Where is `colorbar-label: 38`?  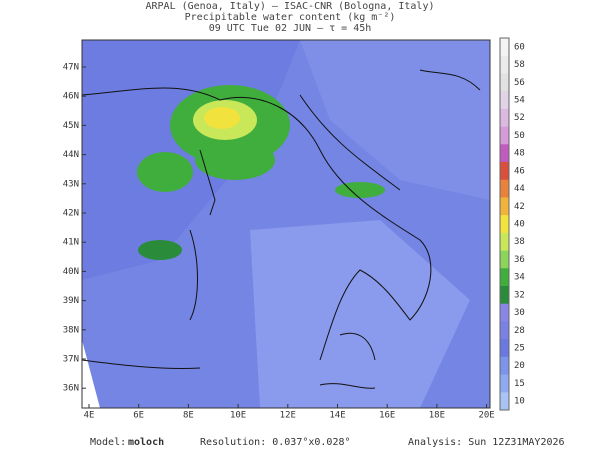 colorbar-label: 38 is located at coordinates (519, 242).